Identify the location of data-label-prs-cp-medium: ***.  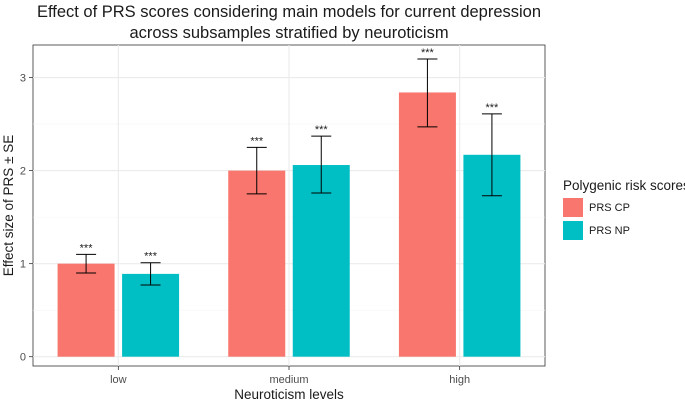
(257, 141).